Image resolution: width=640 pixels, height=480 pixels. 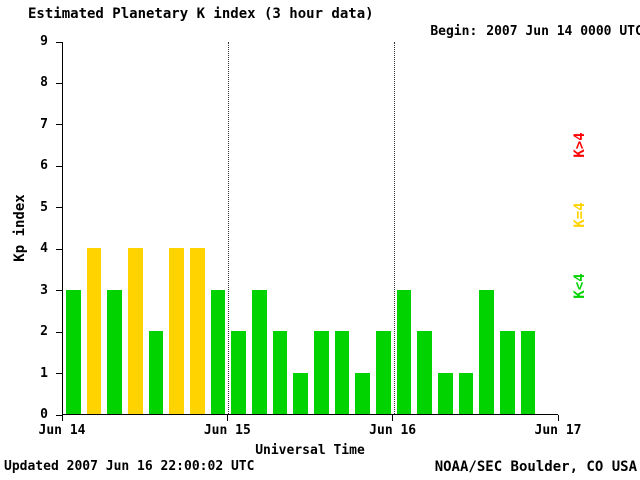 What do you see at coordinates (310, 450) in the screenshot?
I see `x-axis-label: Universal Time` at bounding box center [310, 450].